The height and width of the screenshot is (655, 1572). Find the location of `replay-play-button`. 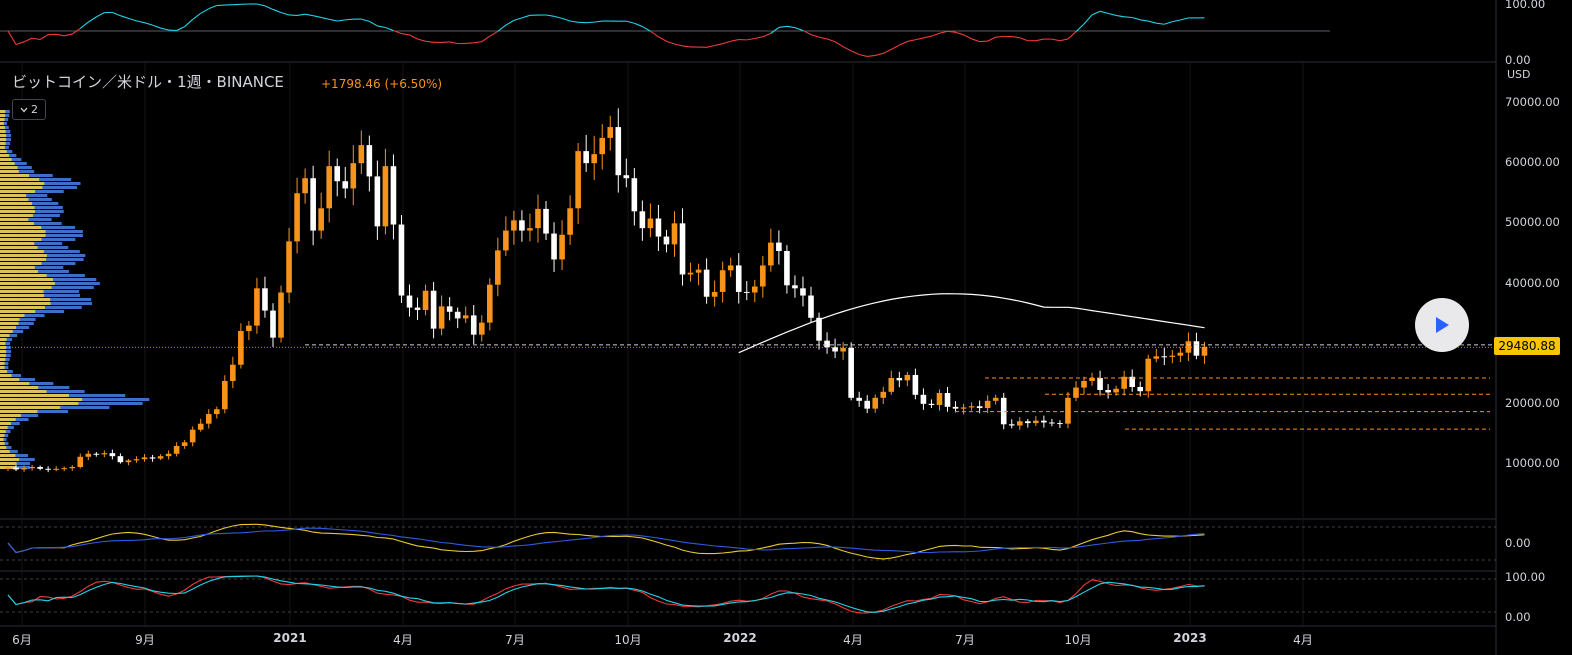

replay-play-button is located at coordinates (1442, 325).